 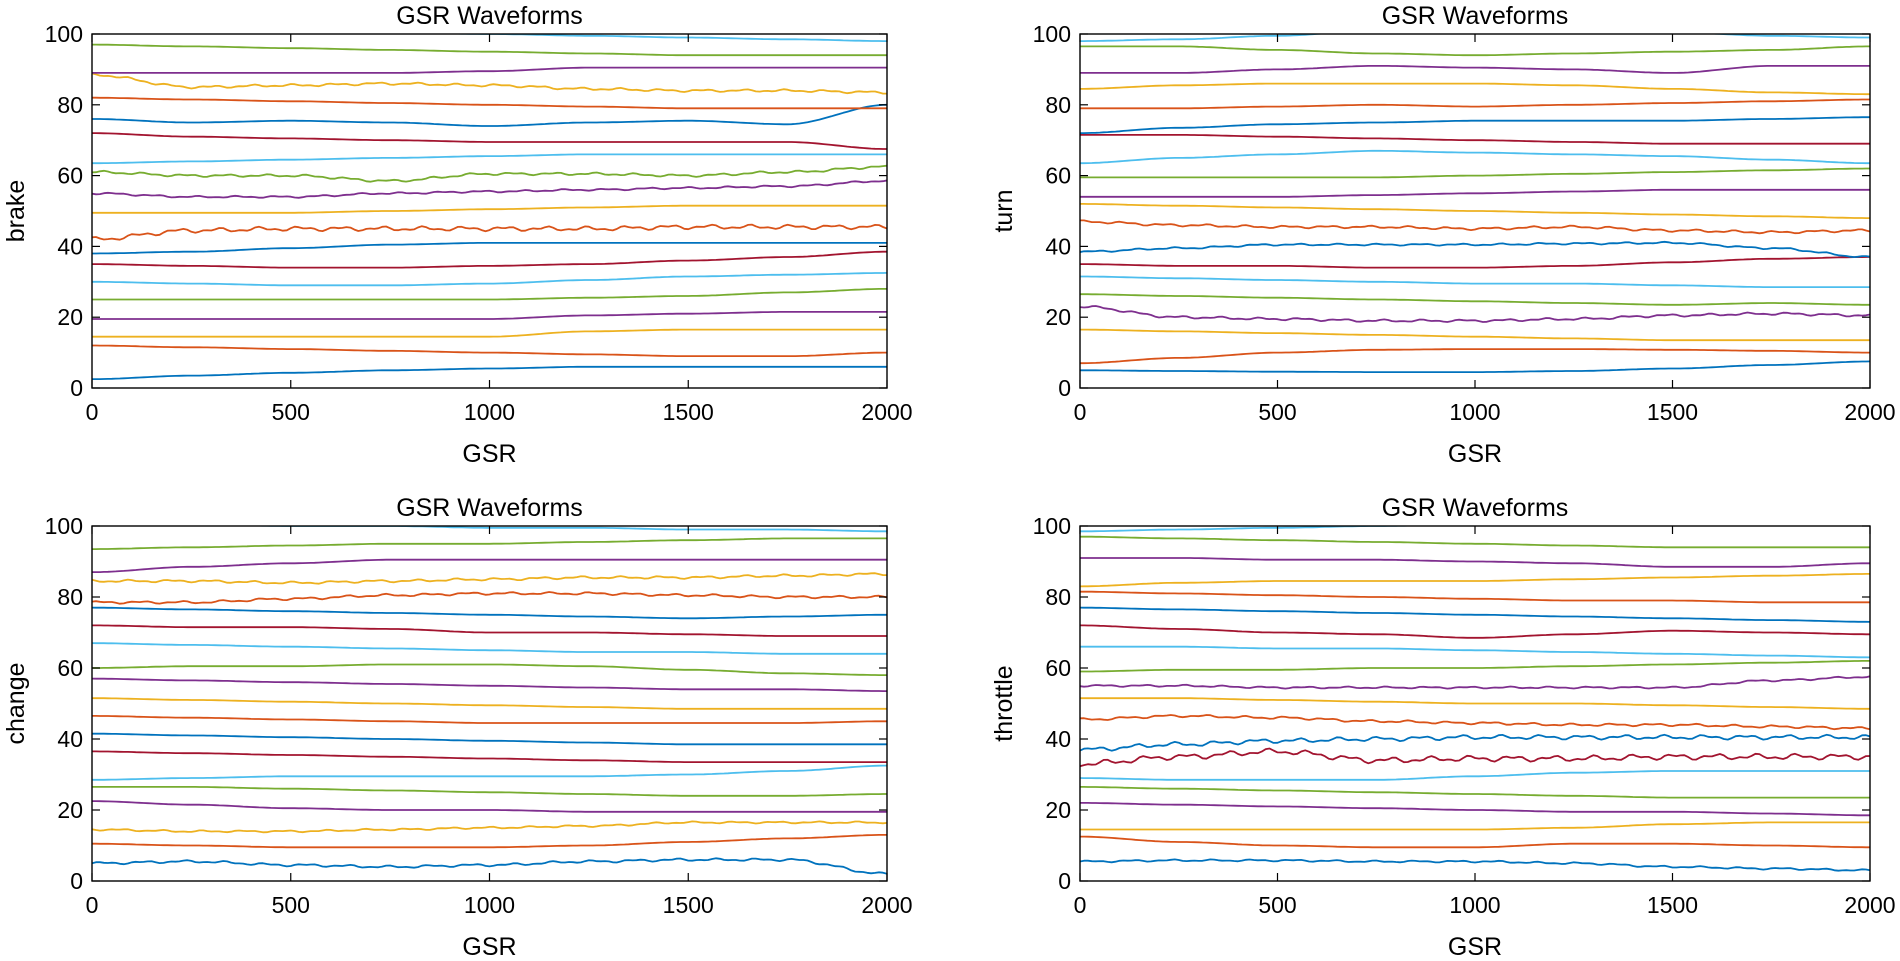 I want to click on y-tick-label: 60, so click(x=1058, y=668).